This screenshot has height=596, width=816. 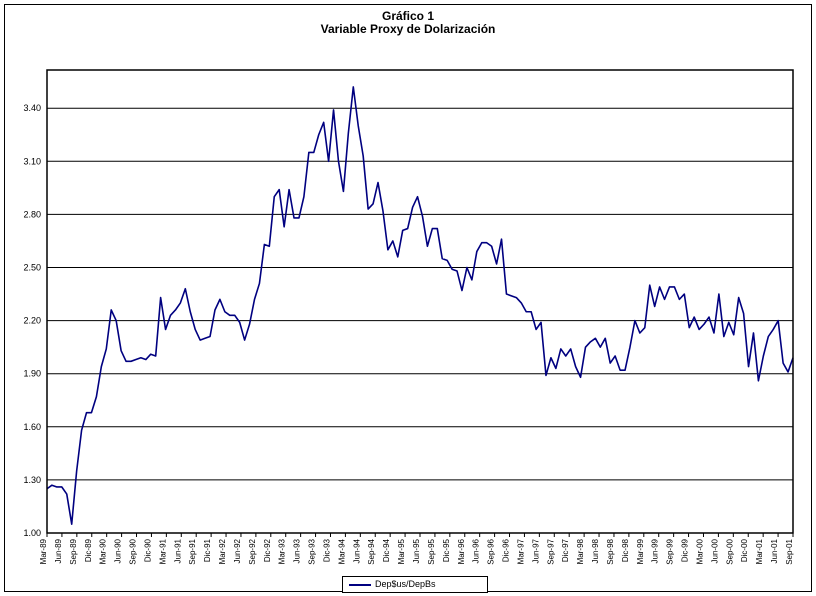 I want to click on x-tick-label: Mar-98, so click(x=580, y=551).